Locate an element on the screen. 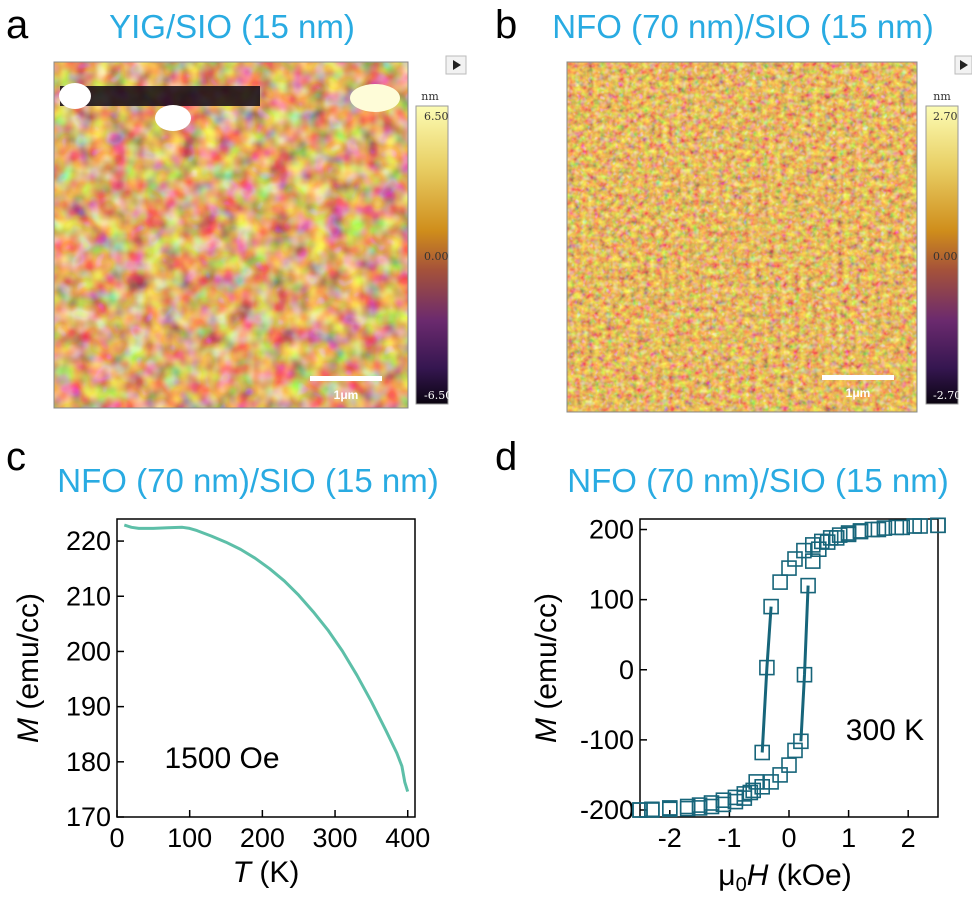 This screenshot has width=972, height=897. colorbar-max-a: 6.50 is located at coordinates (436, 116).